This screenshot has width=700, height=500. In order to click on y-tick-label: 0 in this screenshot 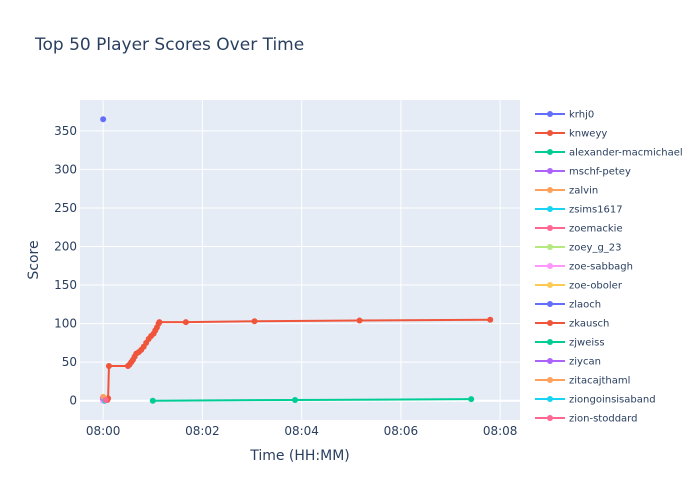, I will do `click(73, 401)`.